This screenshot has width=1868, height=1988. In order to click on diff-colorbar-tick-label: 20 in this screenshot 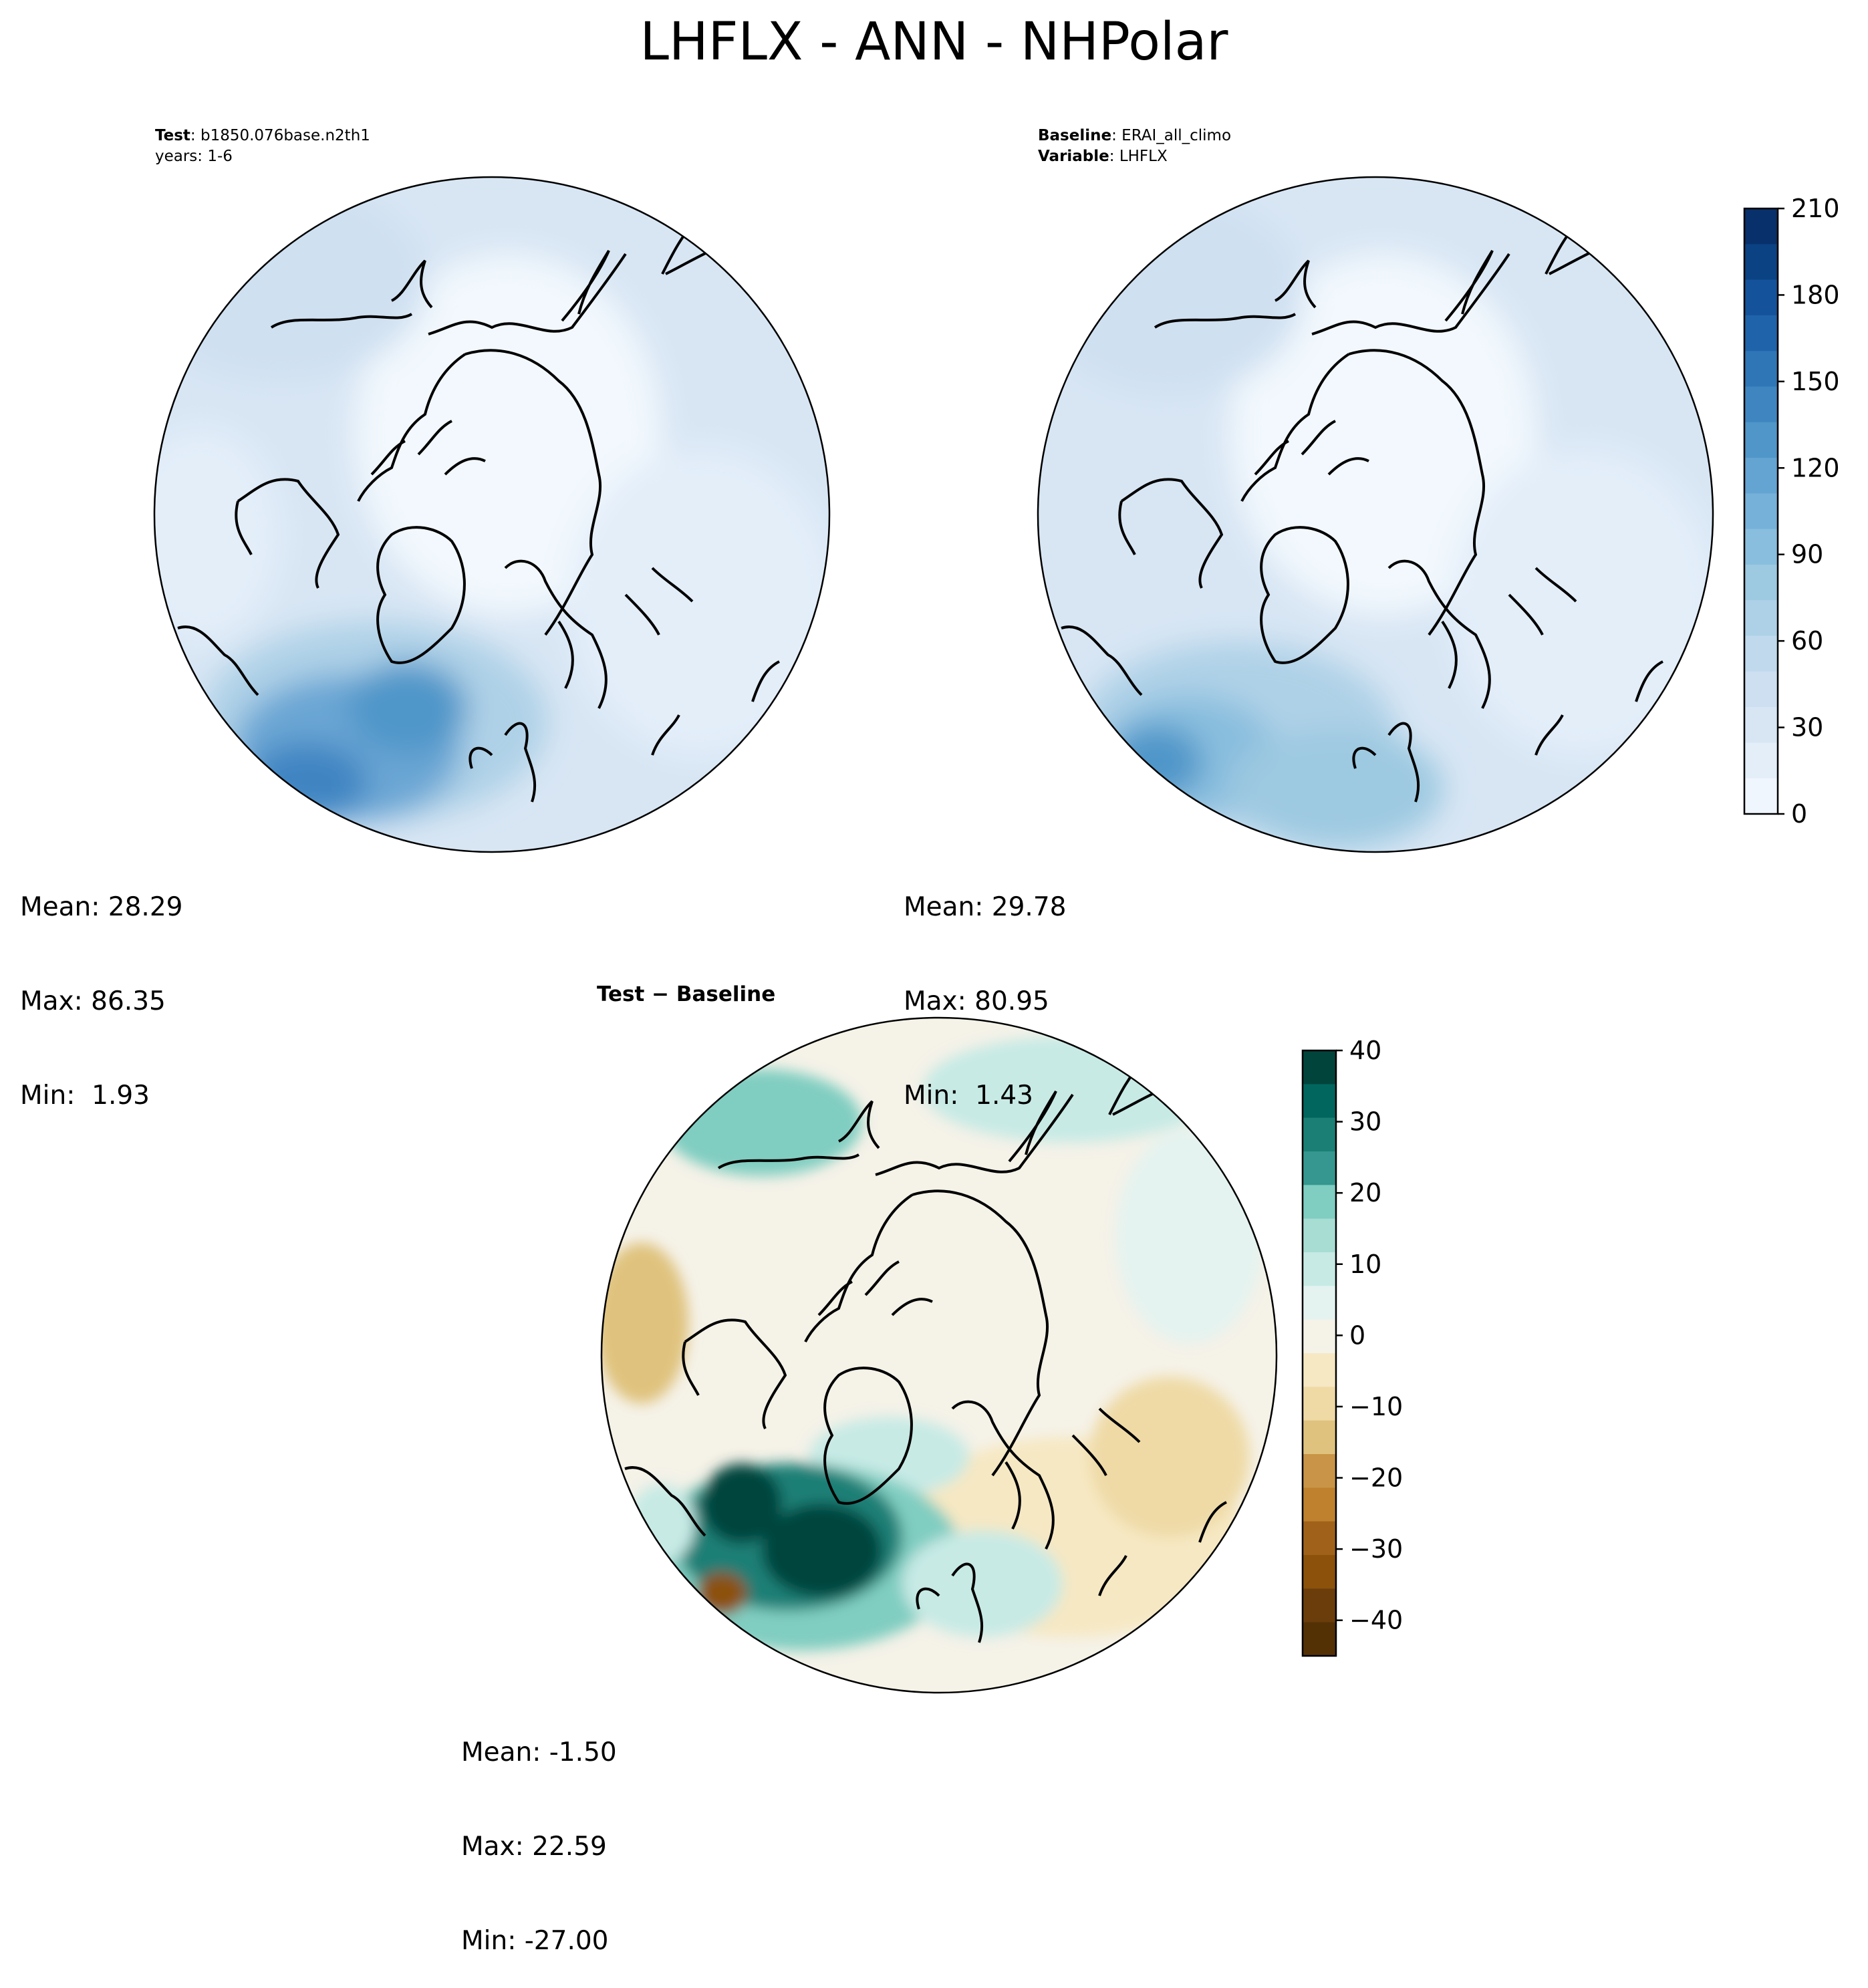, I will do `click(1365, 1193)`.